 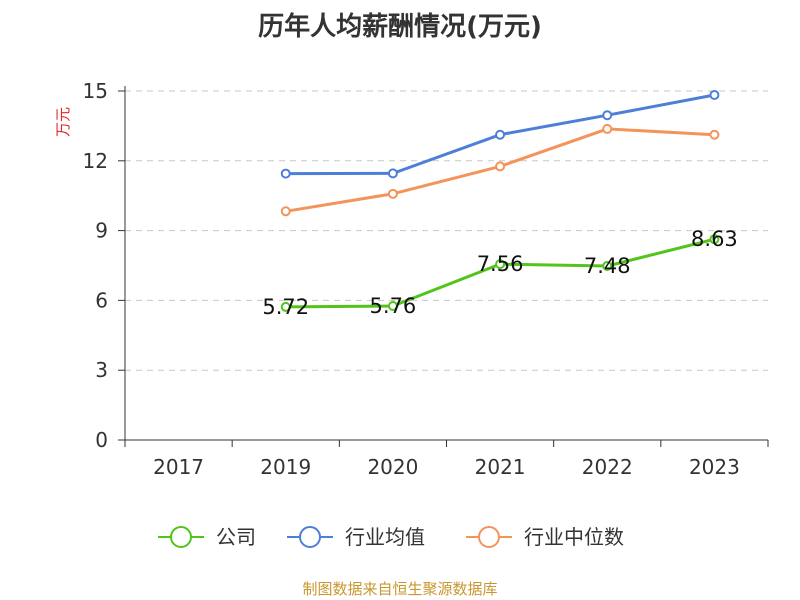 What do you see at coordinates (385, 537) in the screenshot?
I see `legend-label: 行业均值` at bounding box center [385, 537].